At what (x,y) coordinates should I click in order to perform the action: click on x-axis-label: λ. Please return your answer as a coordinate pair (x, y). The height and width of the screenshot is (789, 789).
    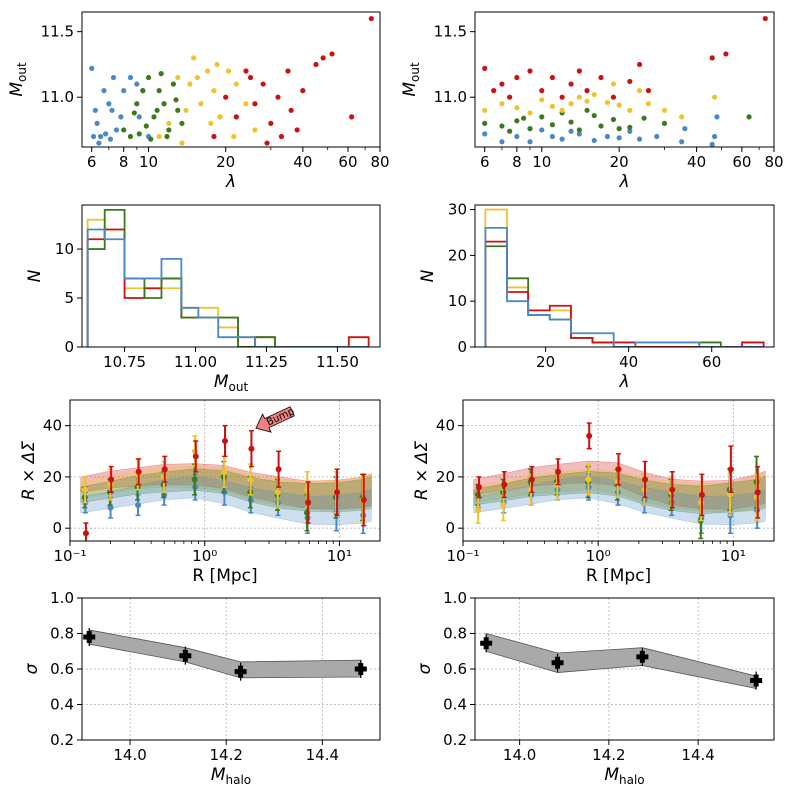
    Looking at the image, I should click on (623, 382).